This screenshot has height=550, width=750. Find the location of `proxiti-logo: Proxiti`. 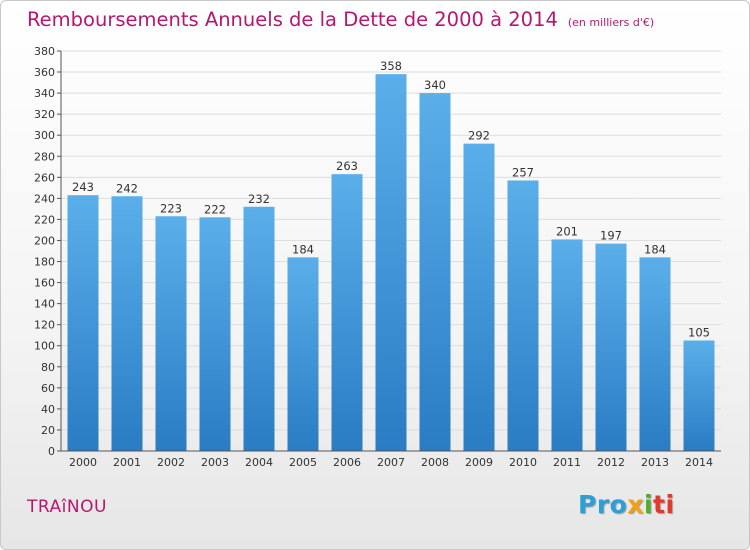

proxiti-logo: Proxiti is located at coordinates (626, 504).